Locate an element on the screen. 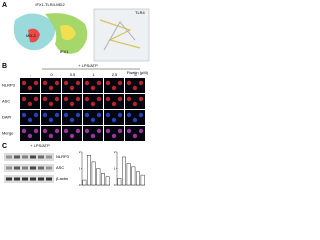 This screenshot has height=240, width=320. dose-label: Fisetin (μM) is located at coordinates (138, 72).